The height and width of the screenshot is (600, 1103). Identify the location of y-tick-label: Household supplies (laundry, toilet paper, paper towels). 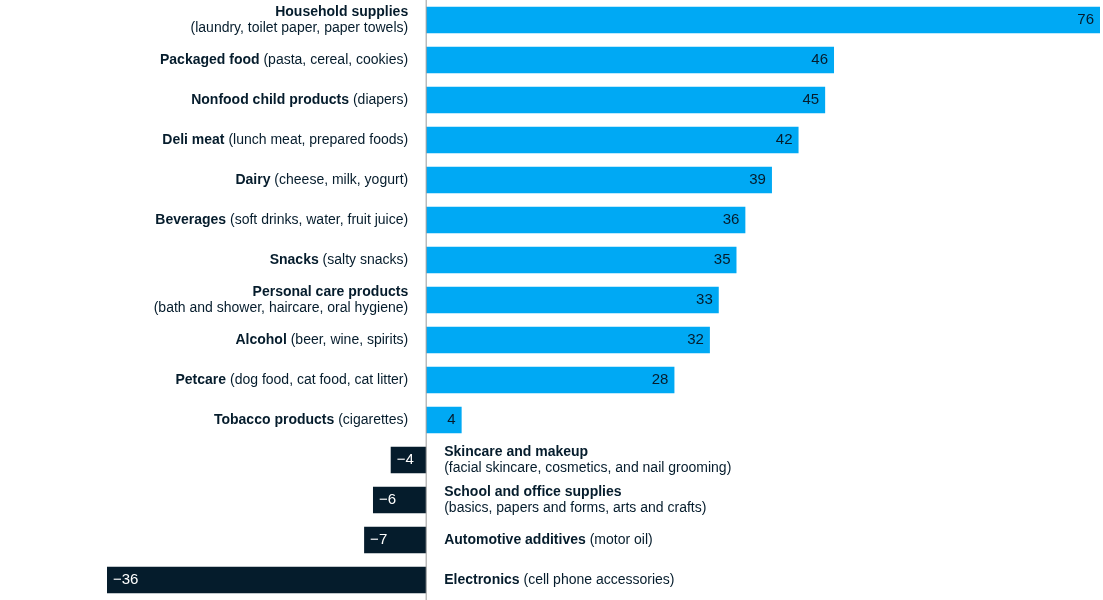
(299, 18).